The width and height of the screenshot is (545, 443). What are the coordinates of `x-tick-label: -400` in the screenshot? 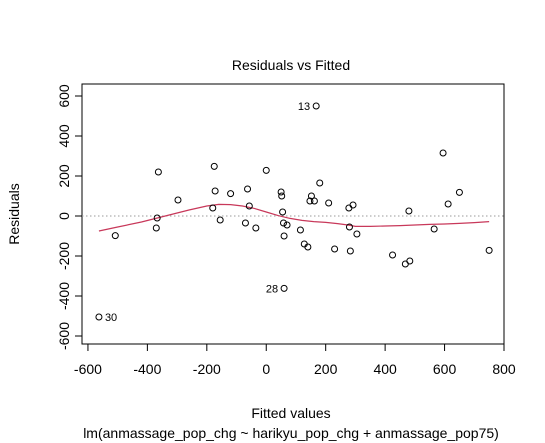 It's located at (147, 369).